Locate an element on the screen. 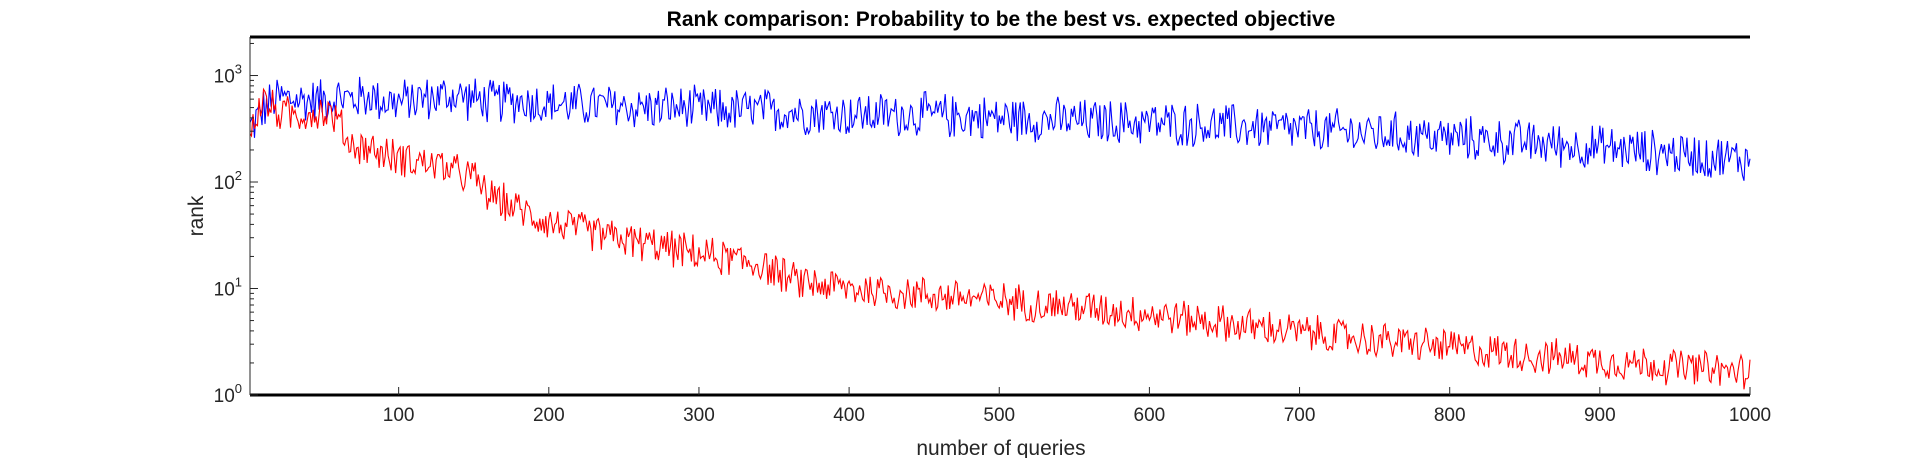 The width and height of the screenshot is (1920, 458). y-axis-label: rank is located at coordinates (196, 215).